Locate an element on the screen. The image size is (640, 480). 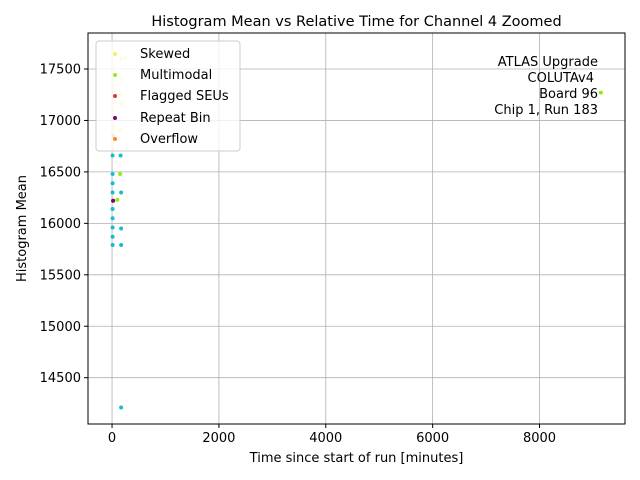
y-tick-label: 16000 is located at coordinates (60, 224).